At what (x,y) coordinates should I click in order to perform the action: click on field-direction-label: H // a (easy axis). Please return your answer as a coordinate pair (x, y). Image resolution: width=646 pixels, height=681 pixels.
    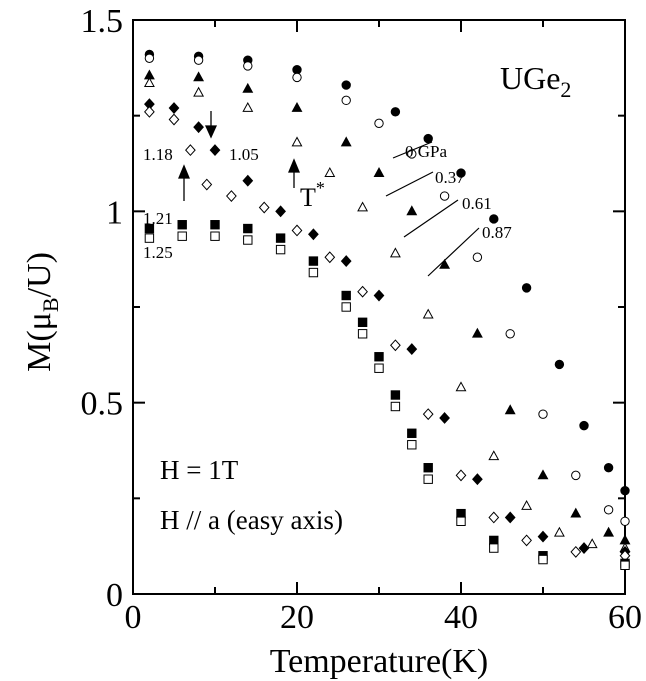
    Looking at the image, I should click on (251, 520).